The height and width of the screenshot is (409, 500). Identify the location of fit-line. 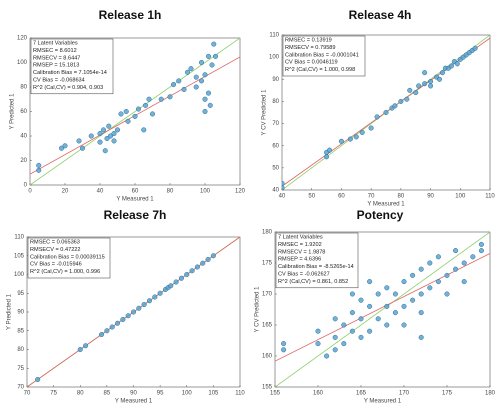
(382, 307).